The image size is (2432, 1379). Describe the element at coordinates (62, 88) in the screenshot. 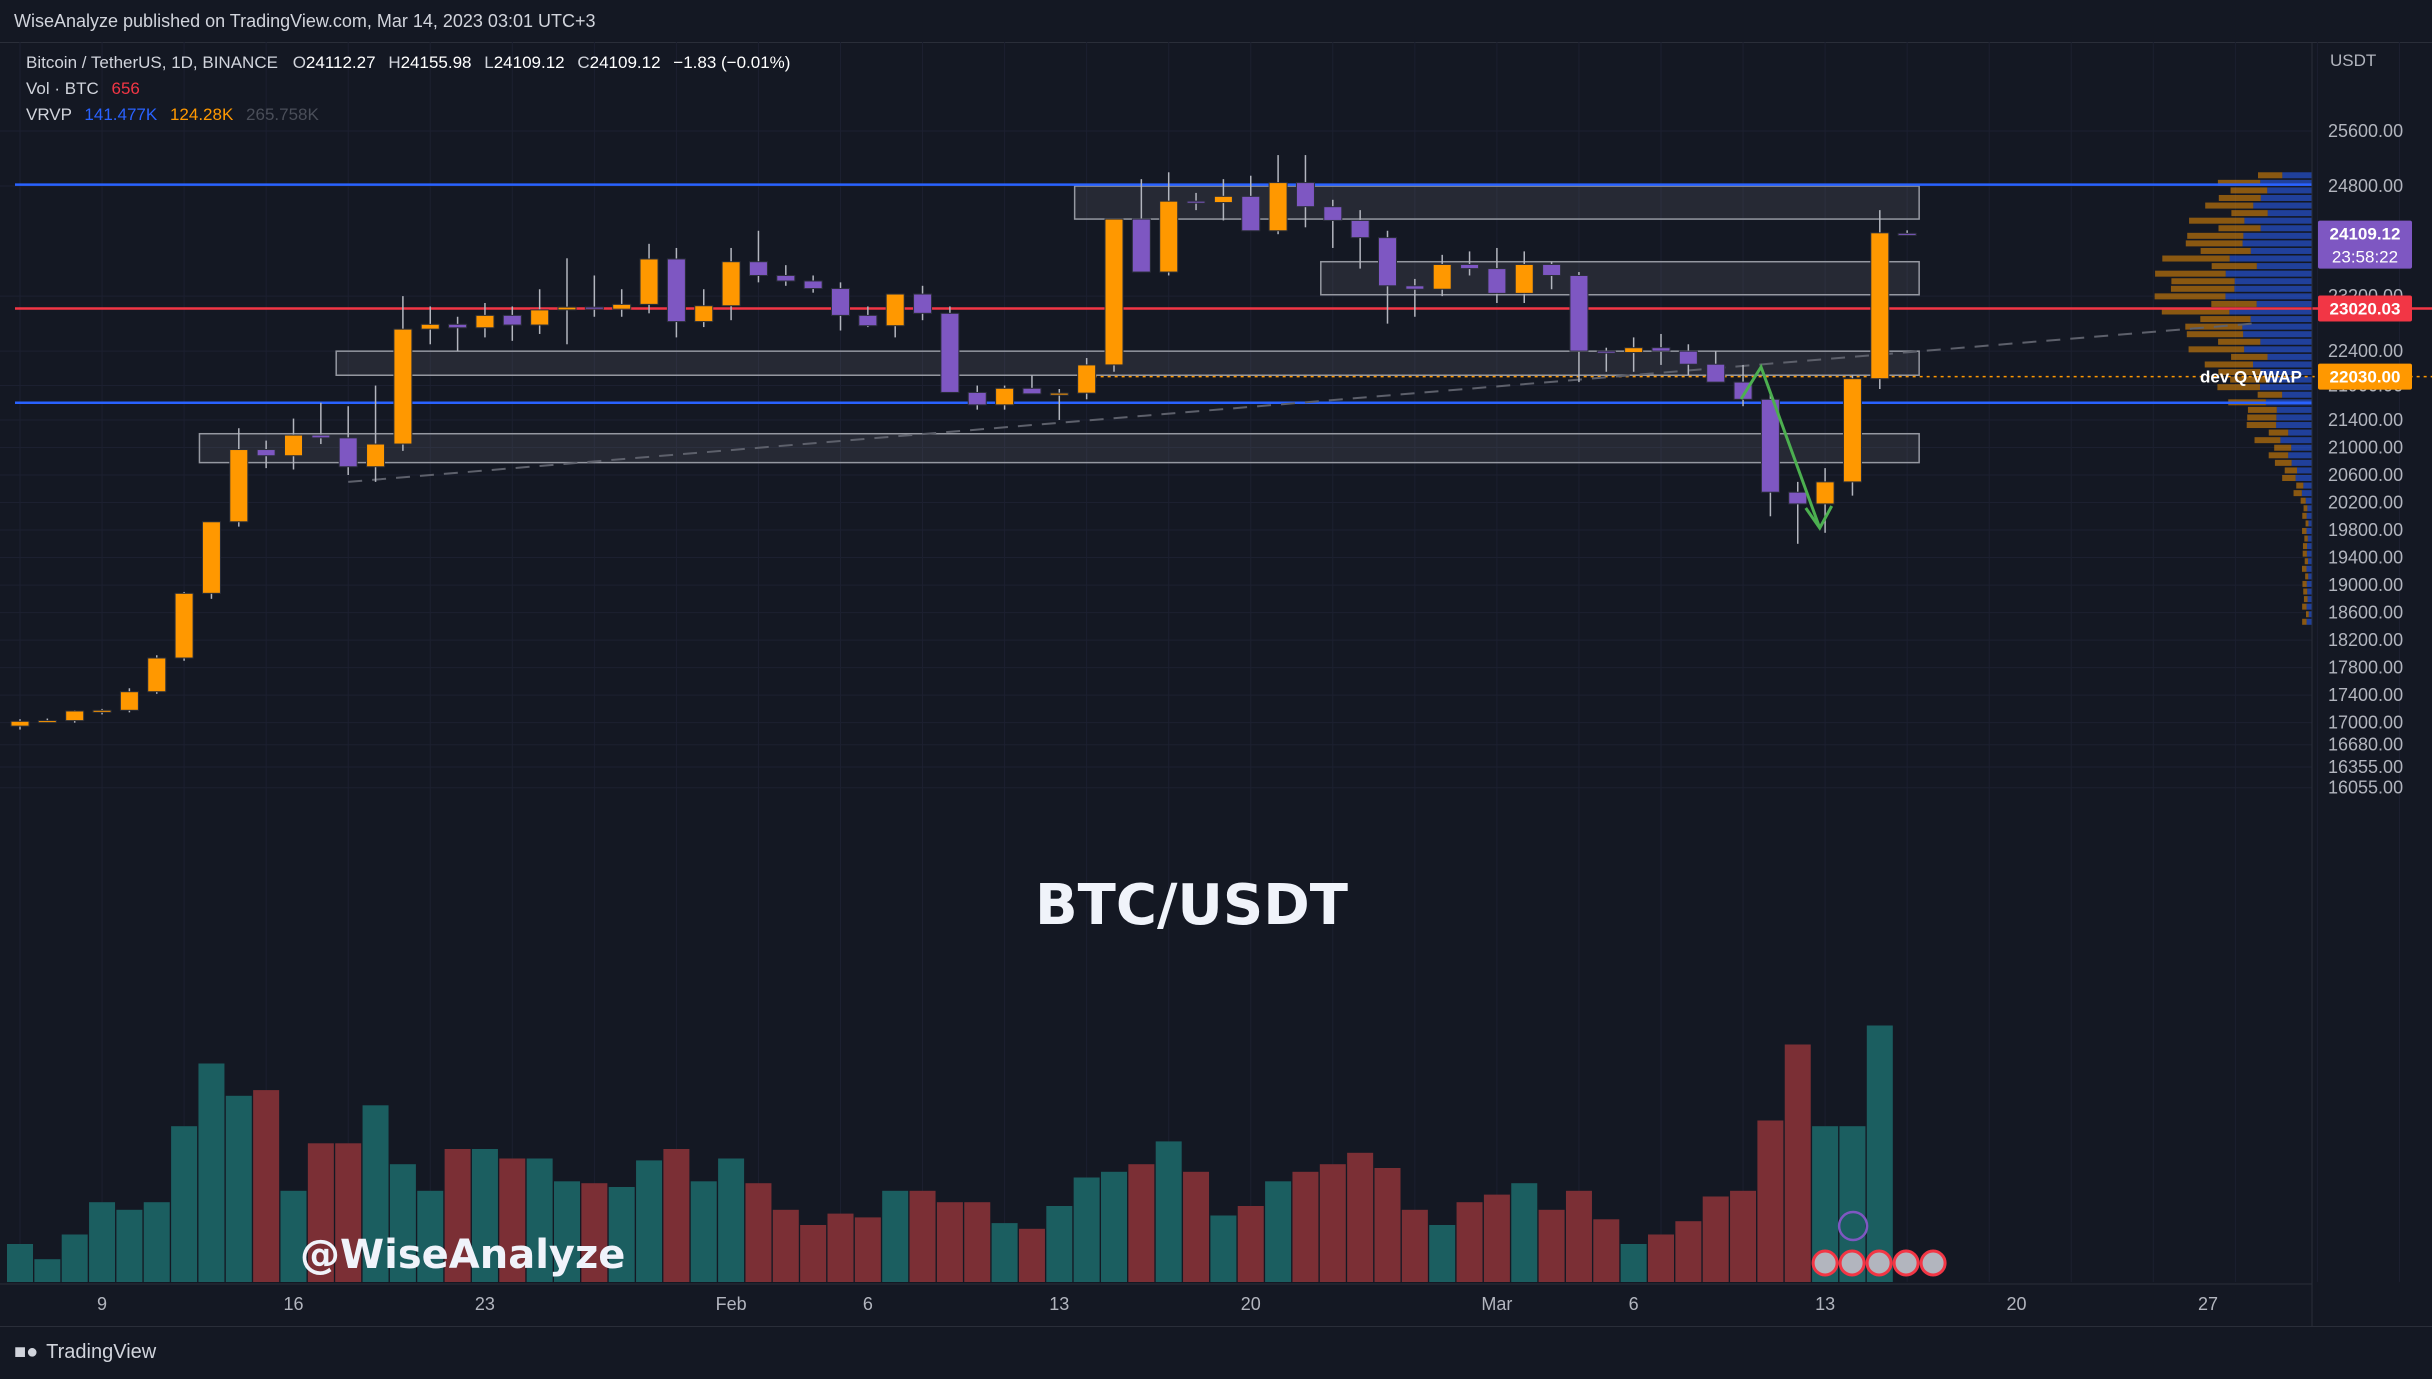

I see `volume-label: Vol · BTC` at that location.